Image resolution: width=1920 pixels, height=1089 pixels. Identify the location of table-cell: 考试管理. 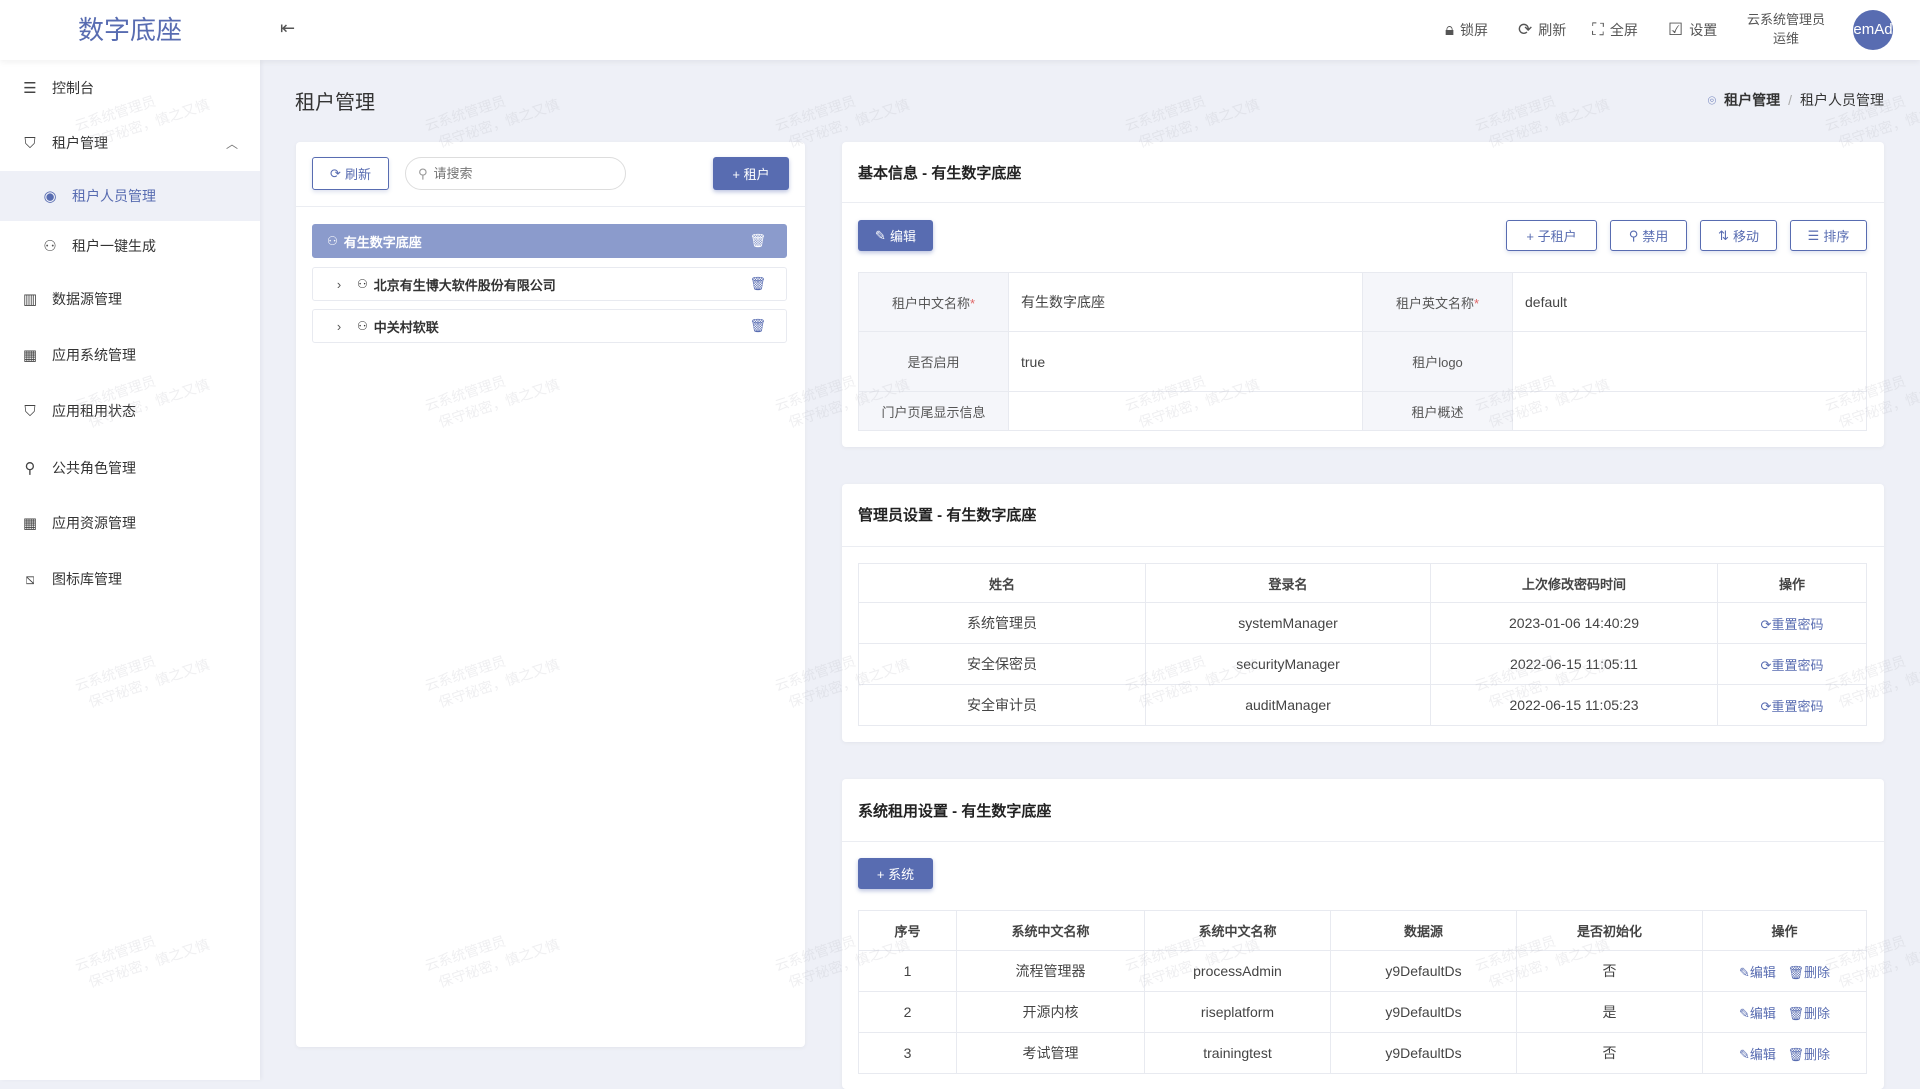
(1050, 1053).